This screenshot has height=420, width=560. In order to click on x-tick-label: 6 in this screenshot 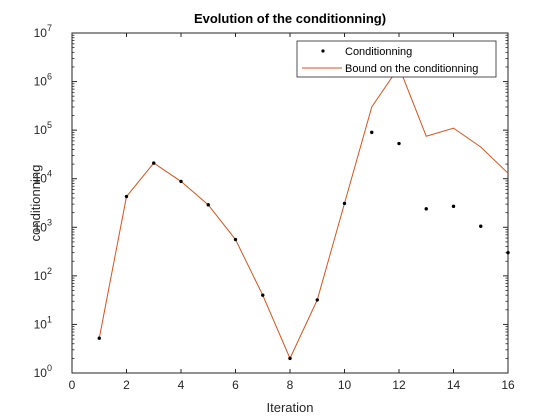, I will do `click(235, 385)`.